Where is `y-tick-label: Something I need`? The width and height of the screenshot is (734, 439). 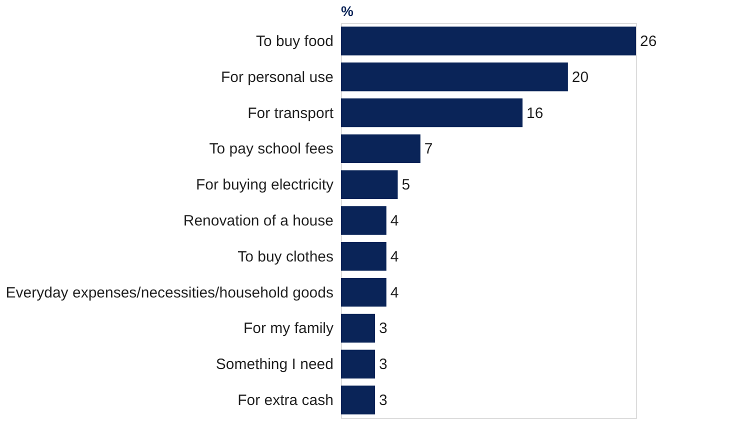
y-tick-label: Something I need is located at coordinates (275, 365).